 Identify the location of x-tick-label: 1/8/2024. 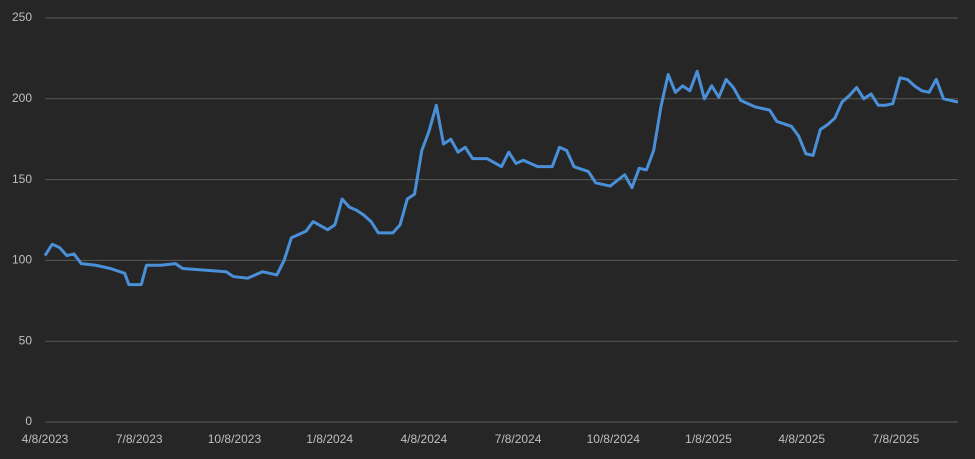
(329, 439).